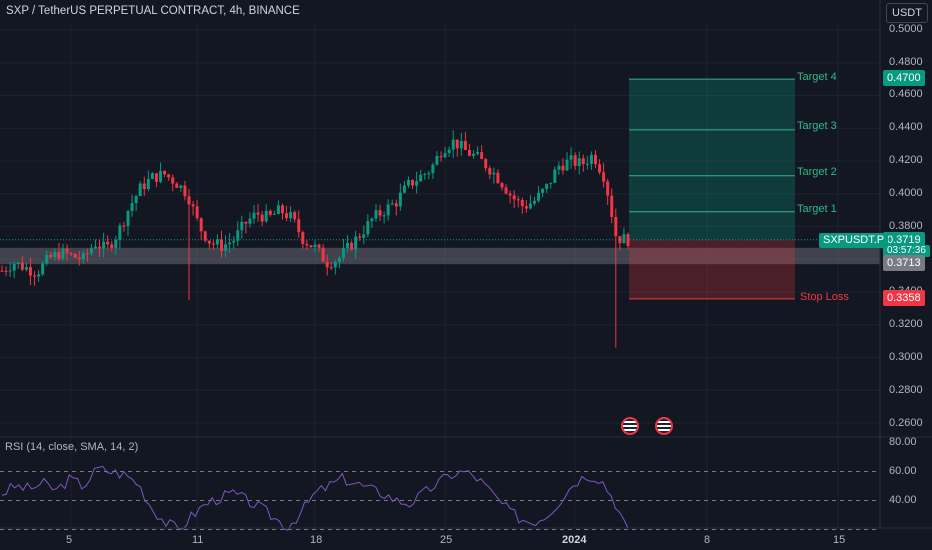 The height and width of the screenshot is (550, 932). I want to click on time-axis-label: 25, so click(446, 540).